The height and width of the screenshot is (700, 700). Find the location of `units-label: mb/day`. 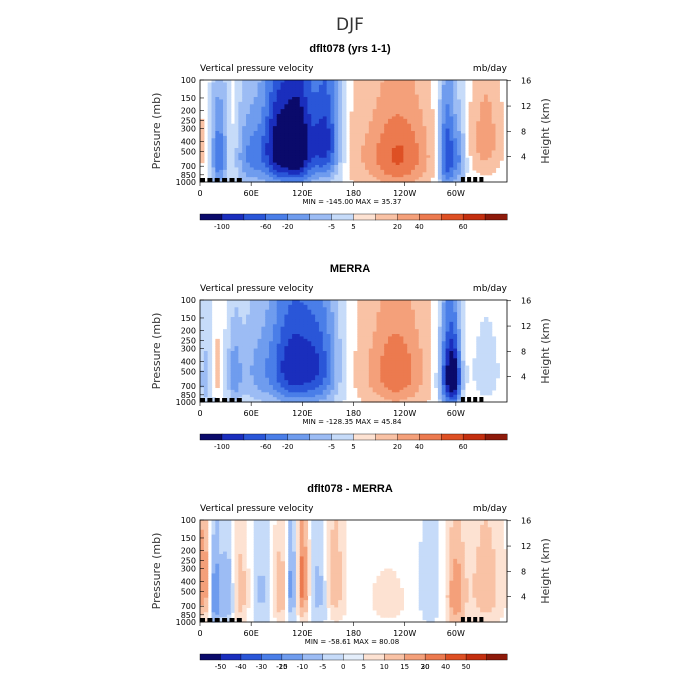

units-label: mb/day is located at coordinates (490, 69).